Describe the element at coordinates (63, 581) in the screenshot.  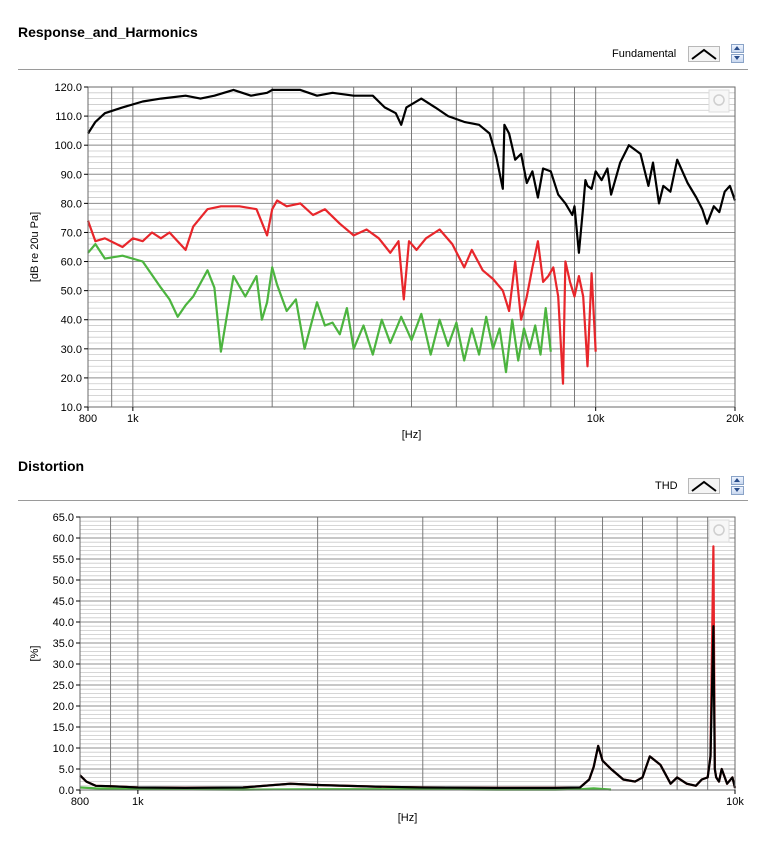
I see `distortion-y-tick-label: 50.0` at that location.